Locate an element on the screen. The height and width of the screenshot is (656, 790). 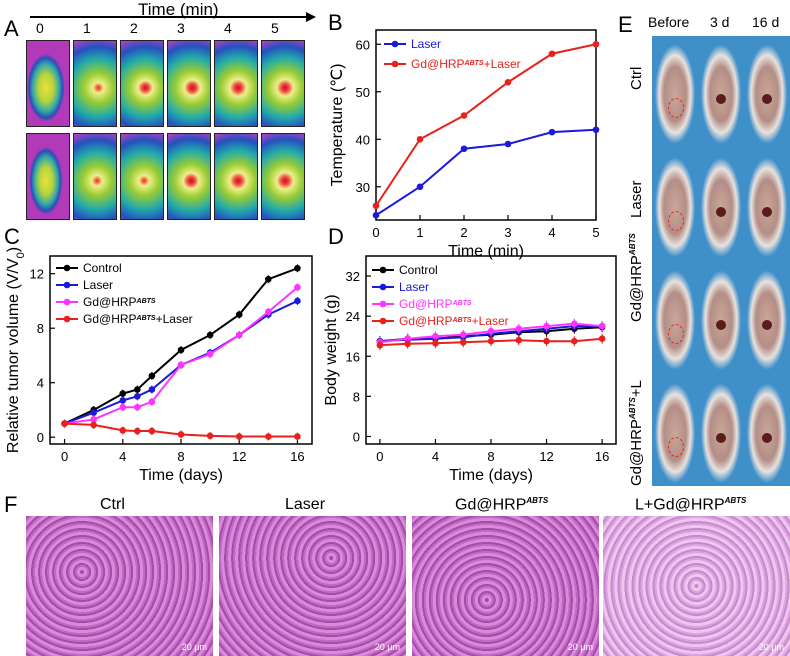
time-axis-title: Time (min) is located at coordinates (178, 9).